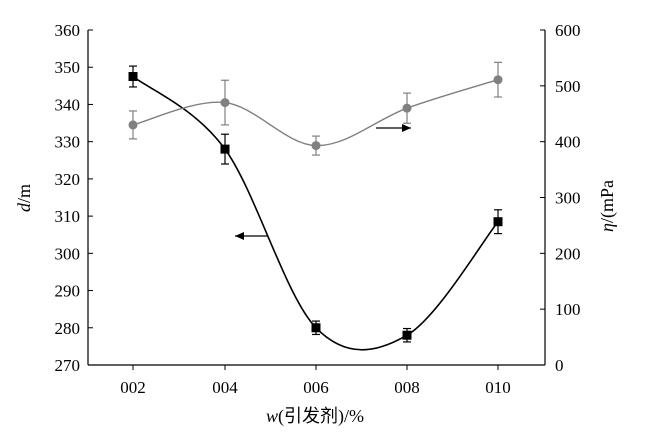  I want to click on arrow-right-axis-head, so click(406, 128).